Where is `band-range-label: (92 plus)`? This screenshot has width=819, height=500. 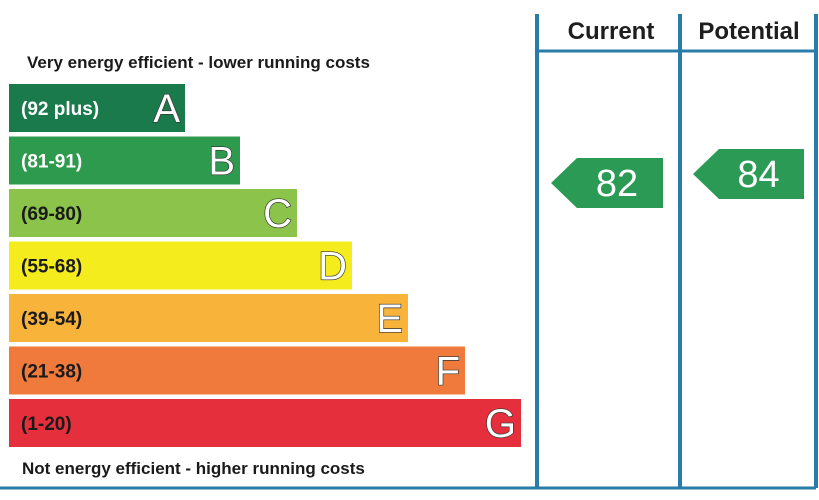
band-range-label: (92 plus) is located at coordinates (60, 109).